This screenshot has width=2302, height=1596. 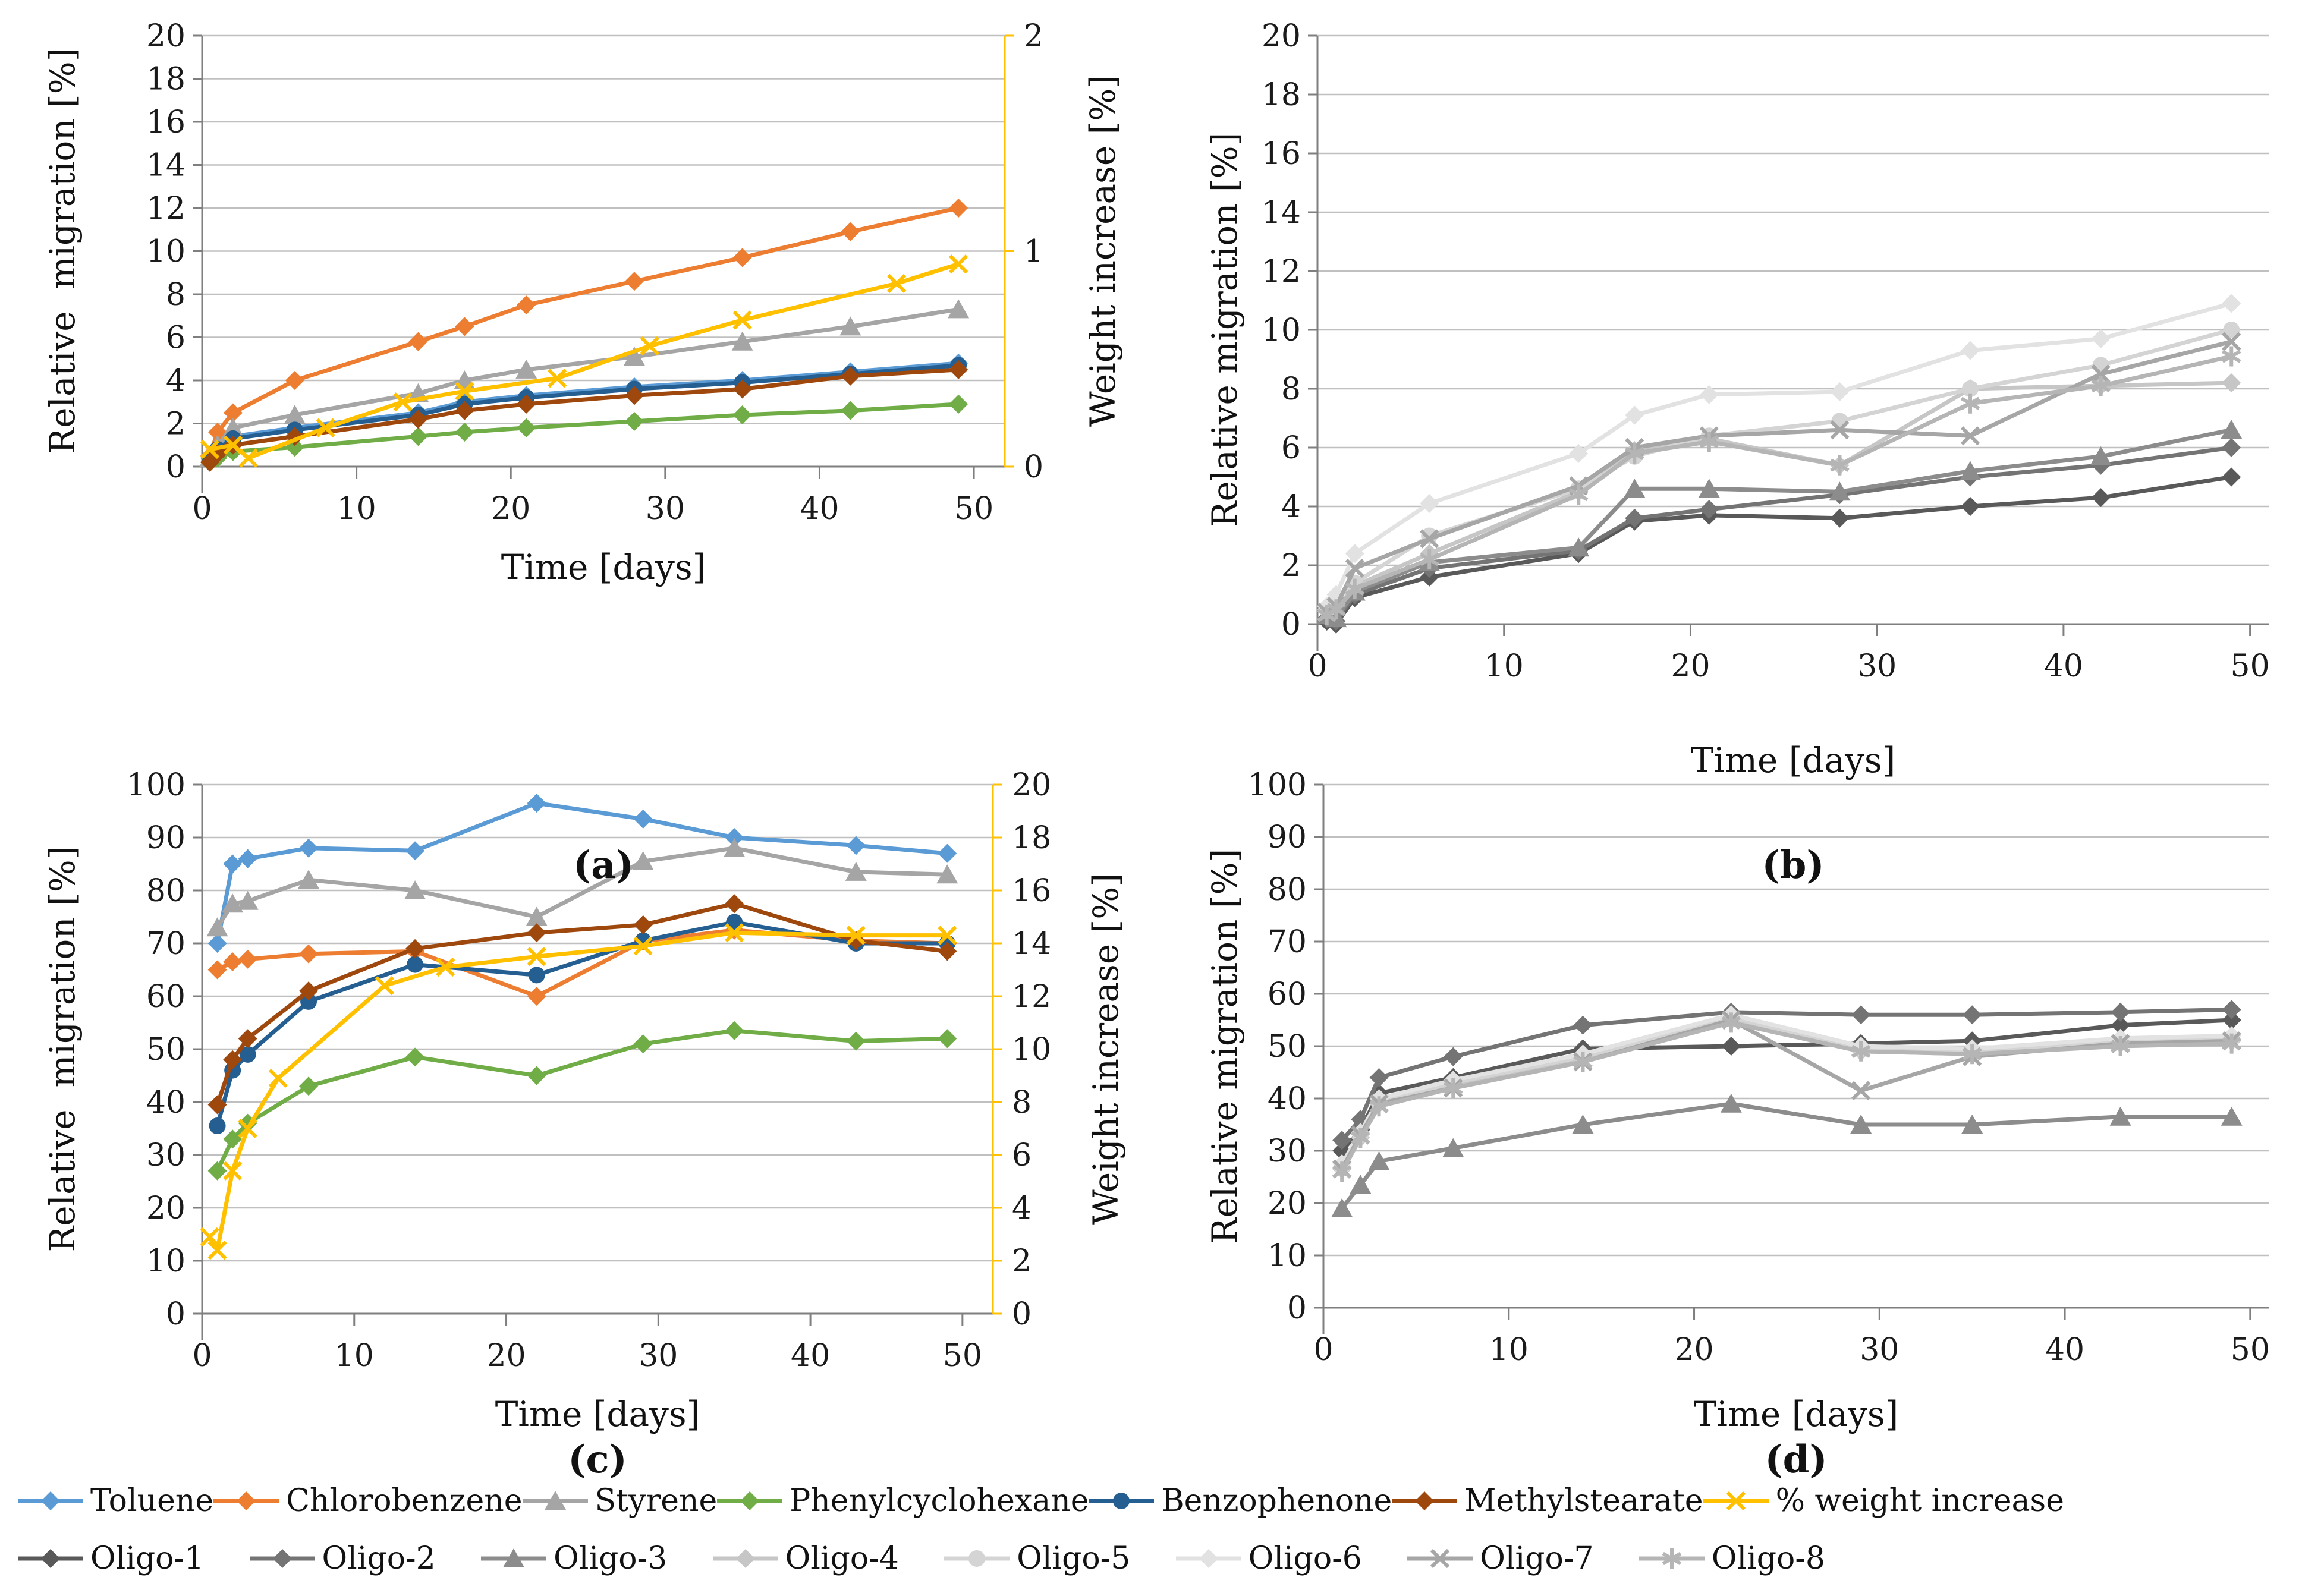 What do you see at coordinates (165, 997) in the screenshot?
I see `svg-text: 60` at bounding box center [165, 997].